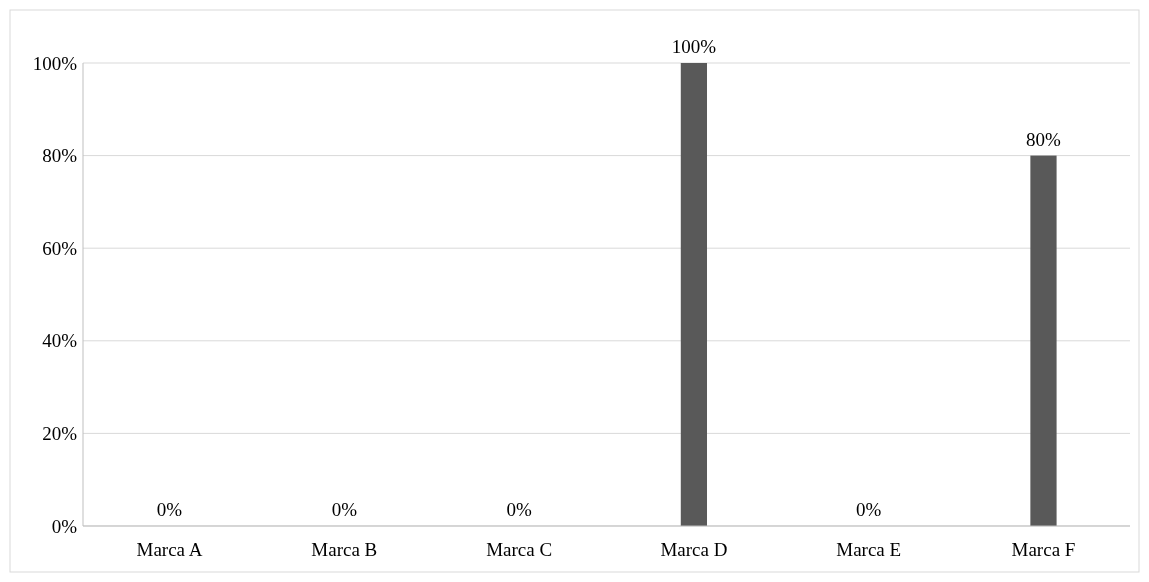 The width and height of the screenshot is (1149, 582). What do you see at coordinates (1044, 139) in the screenshot?
I see `data-label: 80%` at bounding box center [1044, 139].